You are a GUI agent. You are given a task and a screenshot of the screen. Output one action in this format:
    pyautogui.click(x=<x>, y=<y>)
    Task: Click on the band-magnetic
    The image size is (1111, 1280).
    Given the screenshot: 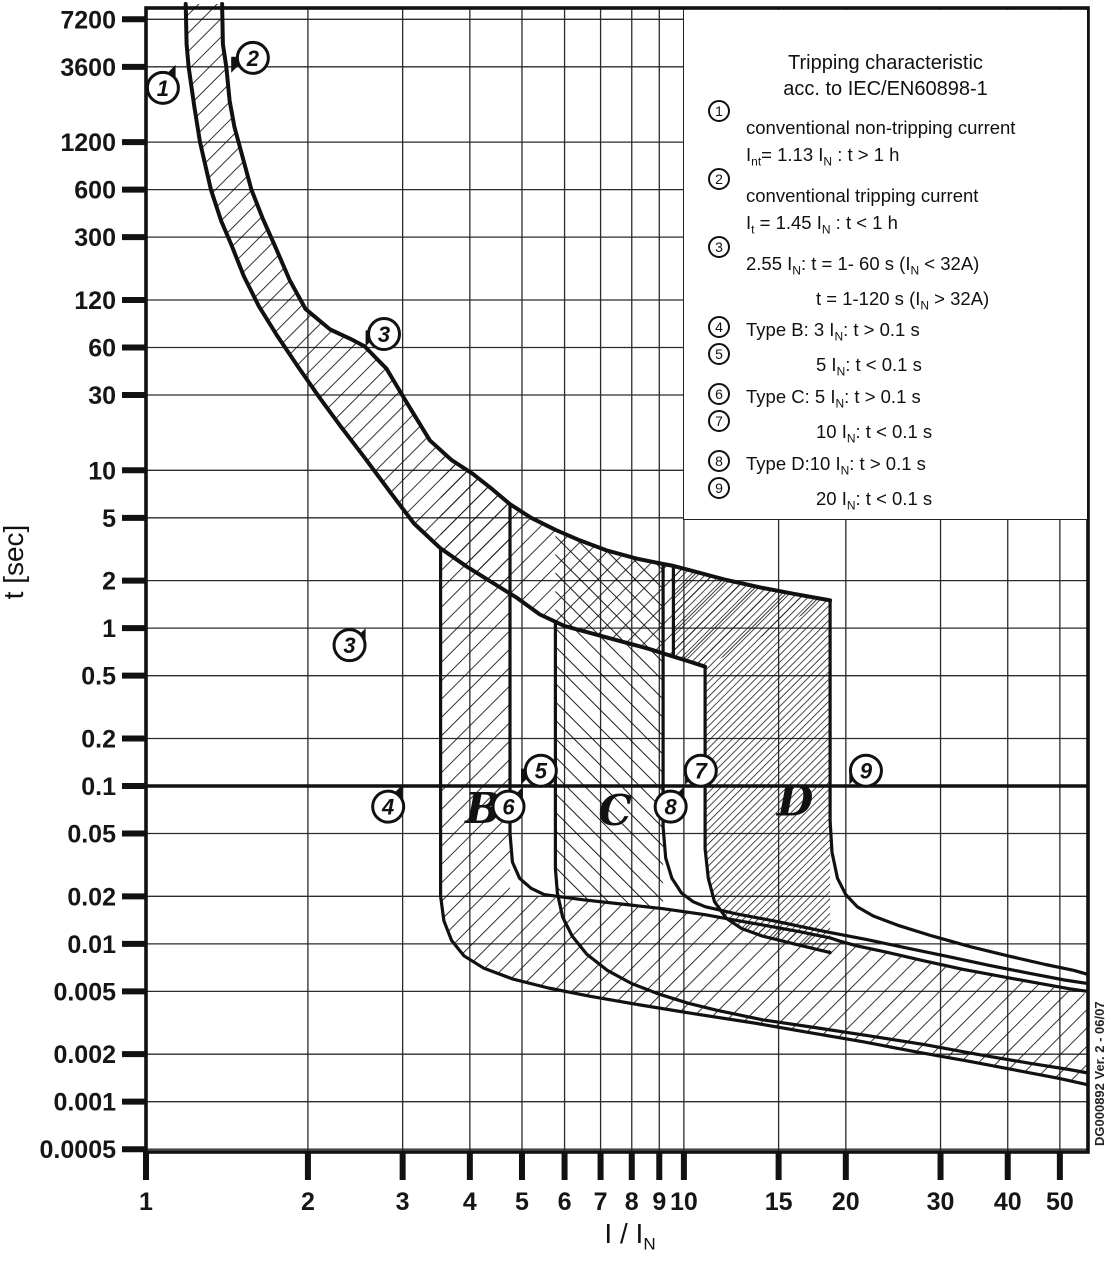 What is the action you would take?
    pyautogui.click(x=764, y=972)
    